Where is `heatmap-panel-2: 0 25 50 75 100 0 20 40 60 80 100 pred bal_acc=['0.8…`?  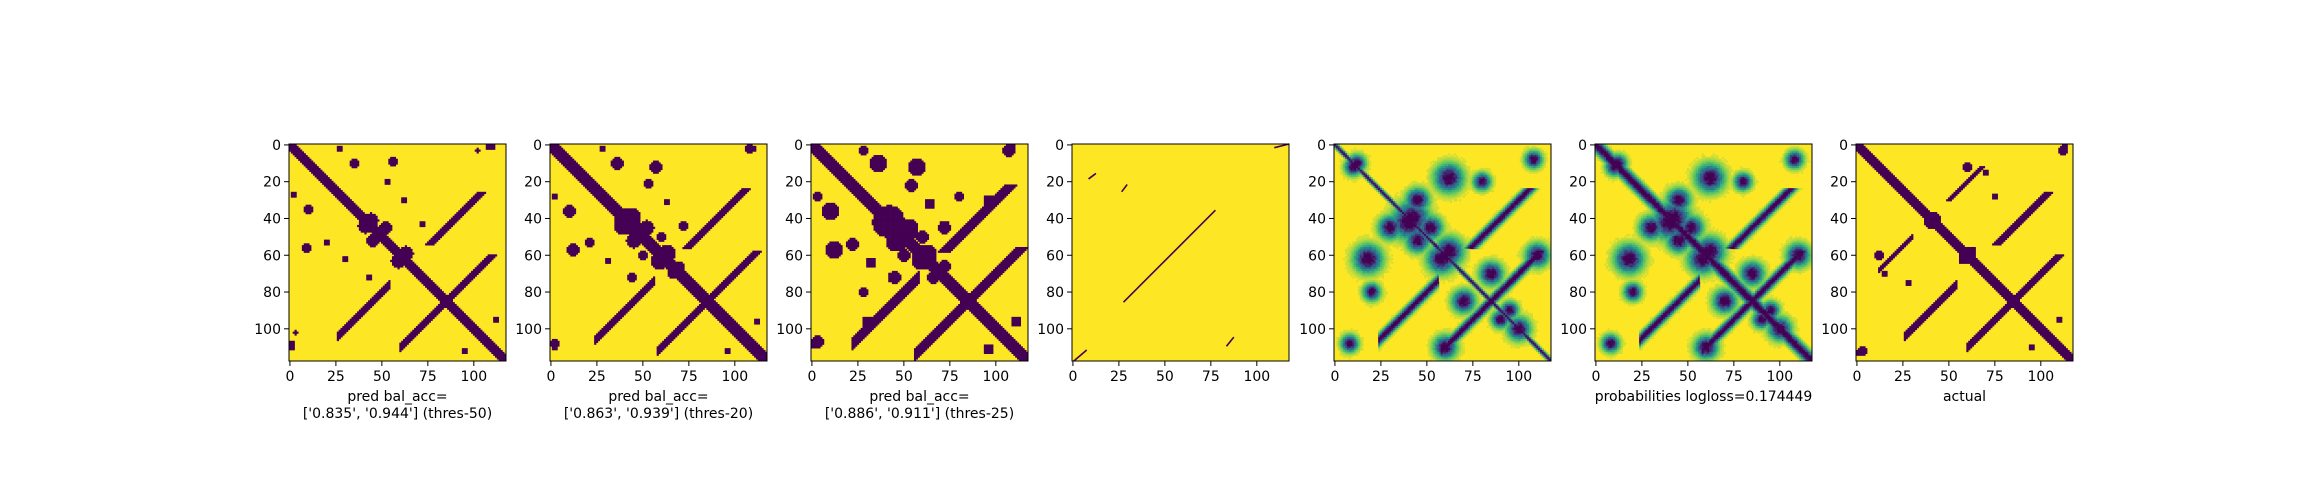
heatmap-panel-2: 0 25 50 75 100 0 20 40 60 80 100 pred bal_acc=['0.8… is located at coordinates (641, 280).